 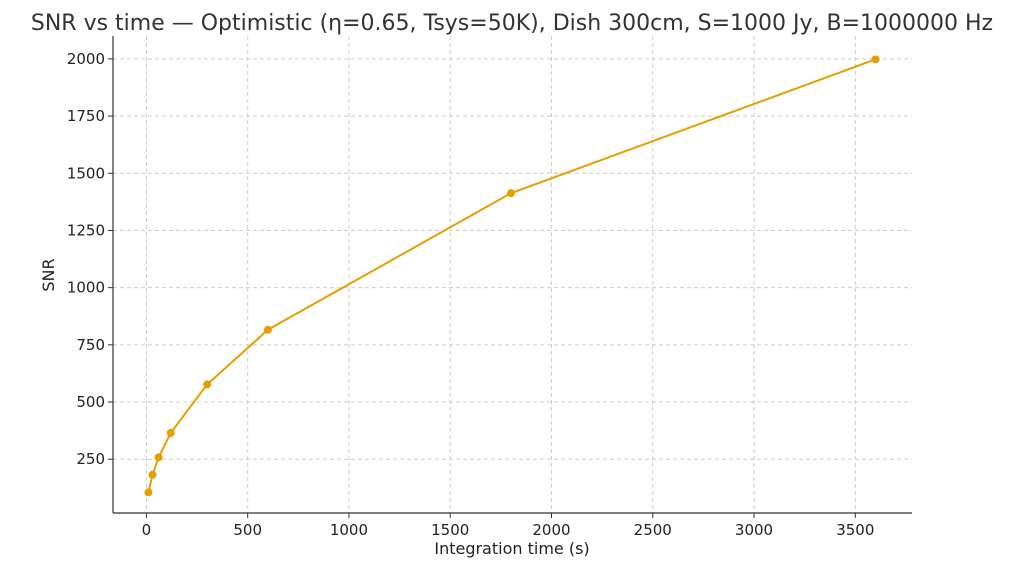 What do you see at coordinates (551, 530) in the screenshot?
I see `x-tick-label: 2000` at bounding box center [551, 530].